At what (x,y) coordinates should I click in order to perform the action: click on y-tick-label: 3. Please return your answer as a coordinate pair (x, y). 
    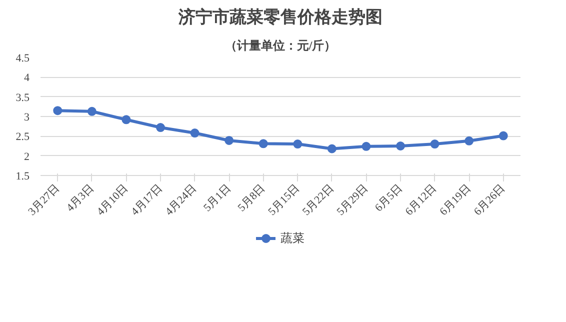
    Looking at the image, I should click on (27, 118).